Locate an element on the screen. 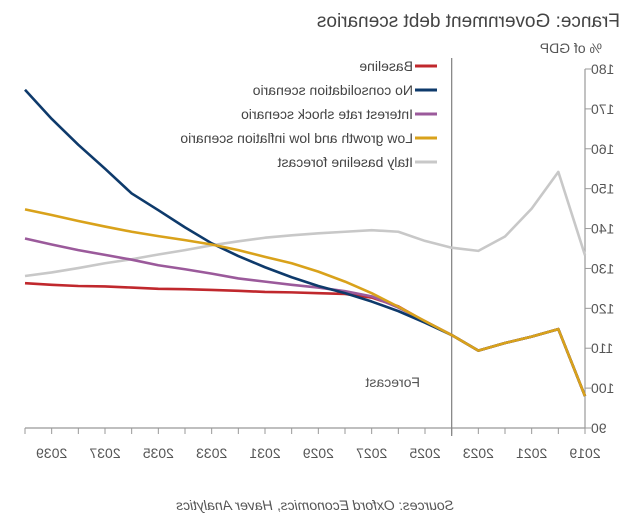  y-tick-label: 140 is located at coordinates (603, 229).